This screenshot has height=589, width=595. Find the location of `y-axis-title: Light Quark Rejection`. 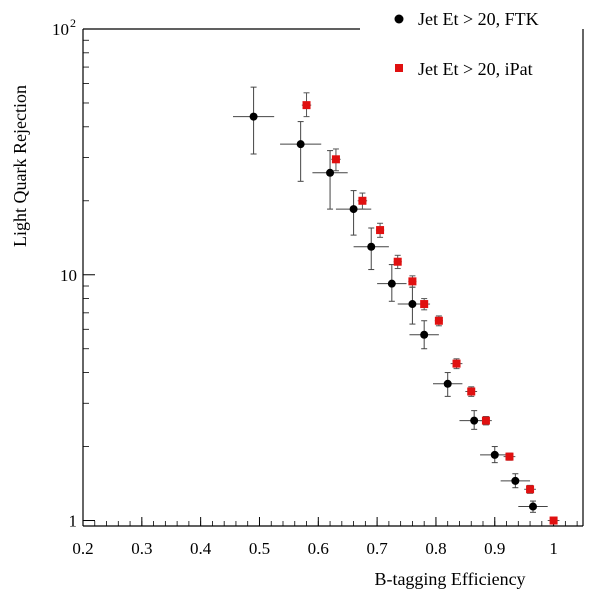

y-axis-title: Light Quark Rejection is located at coordinates (20, 166).